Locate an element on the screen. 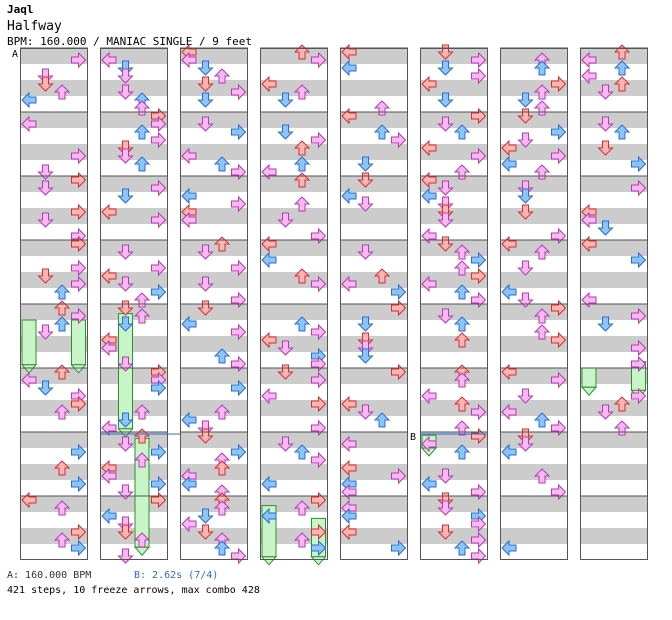 This screenshot has width=672, height=620. bpm-legend: A: 160.000 BPM is located at coordinates (49, 575).